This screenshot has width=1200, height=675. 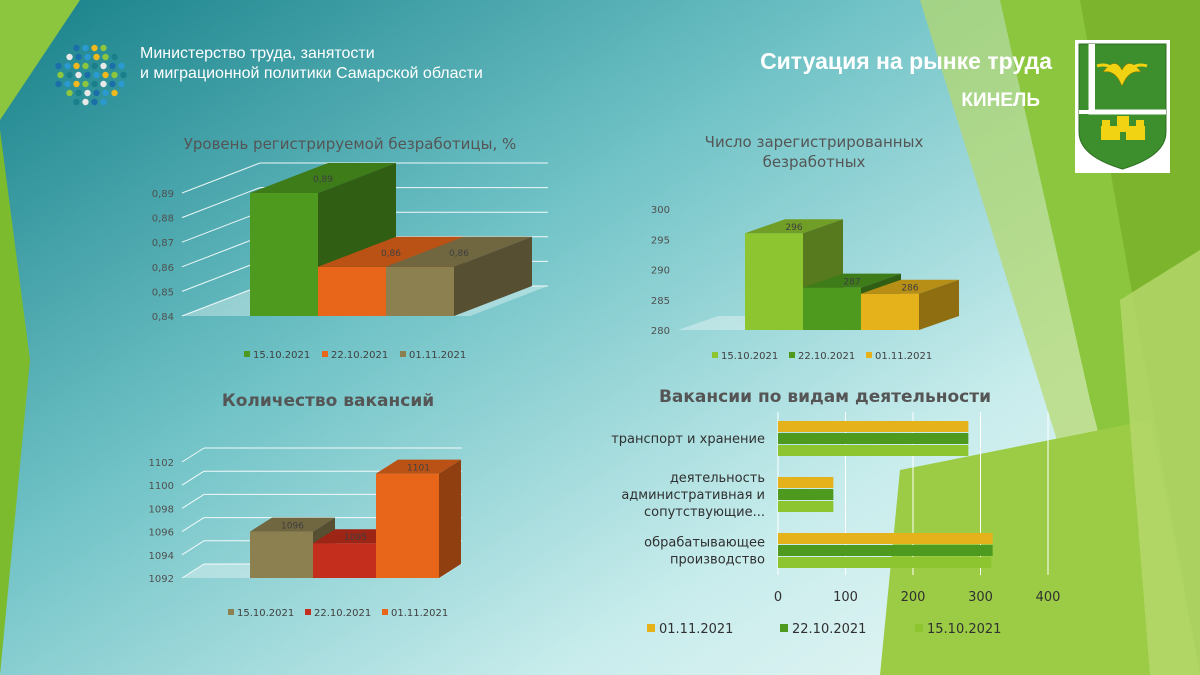 I want to click on category-label: деятельность, so click(x=717, y=478).